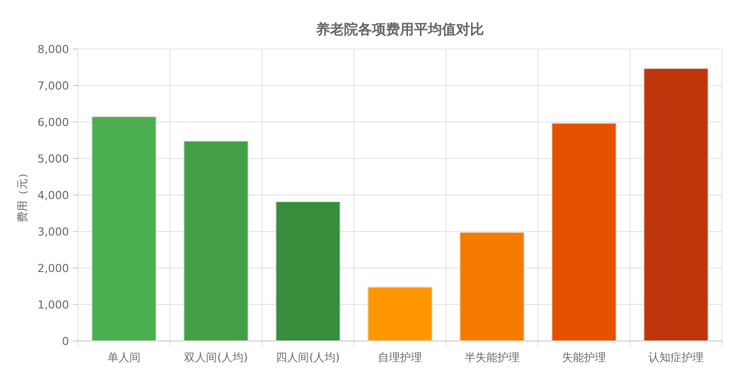  Describe the element at coordinates (53, 305) in the screenshot. I see `y-tick-label: 1,000` at that location.